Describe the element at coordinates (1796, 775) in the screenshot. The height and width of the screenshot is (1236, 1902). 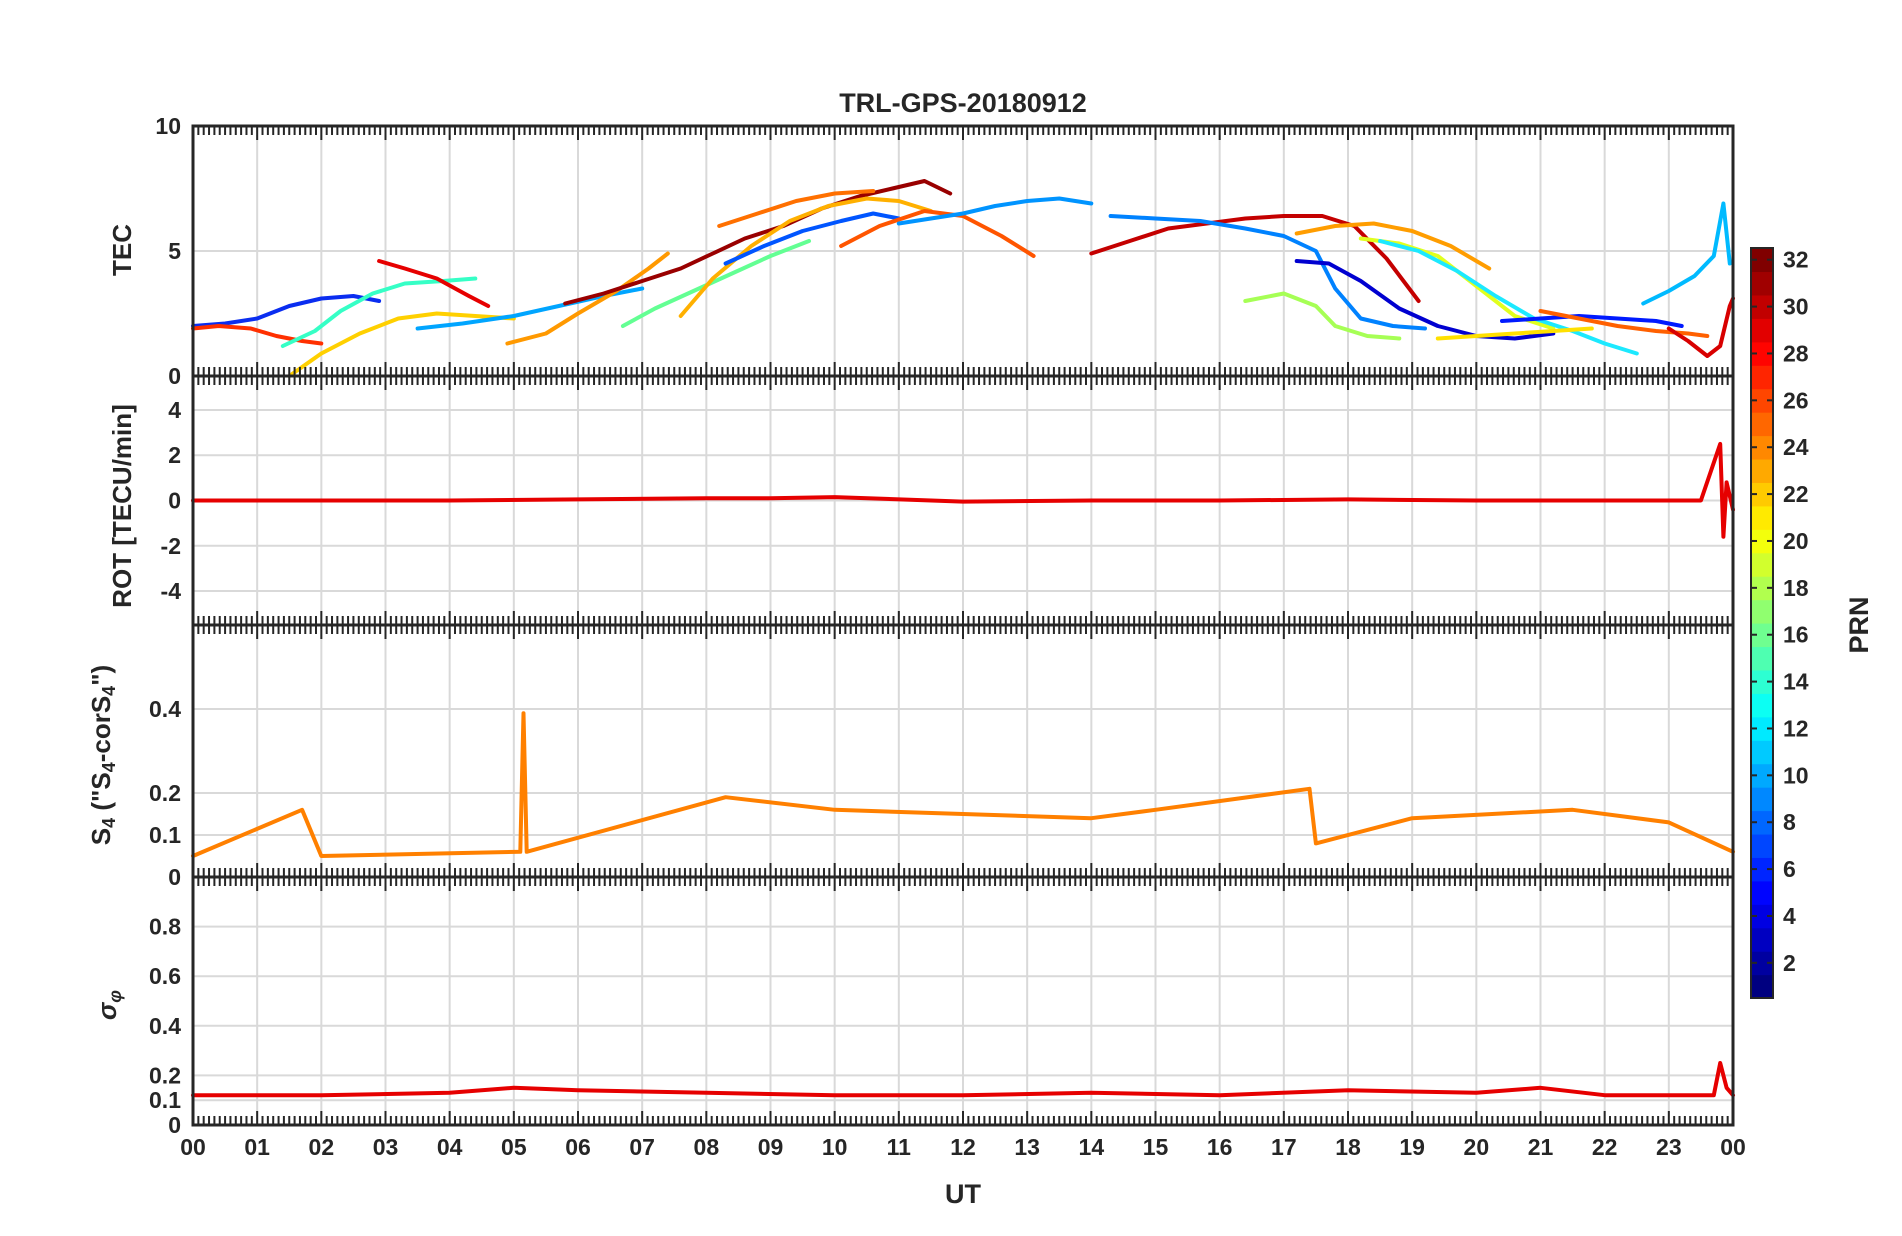
I see `colorbar-tick-label: 10` at that location.